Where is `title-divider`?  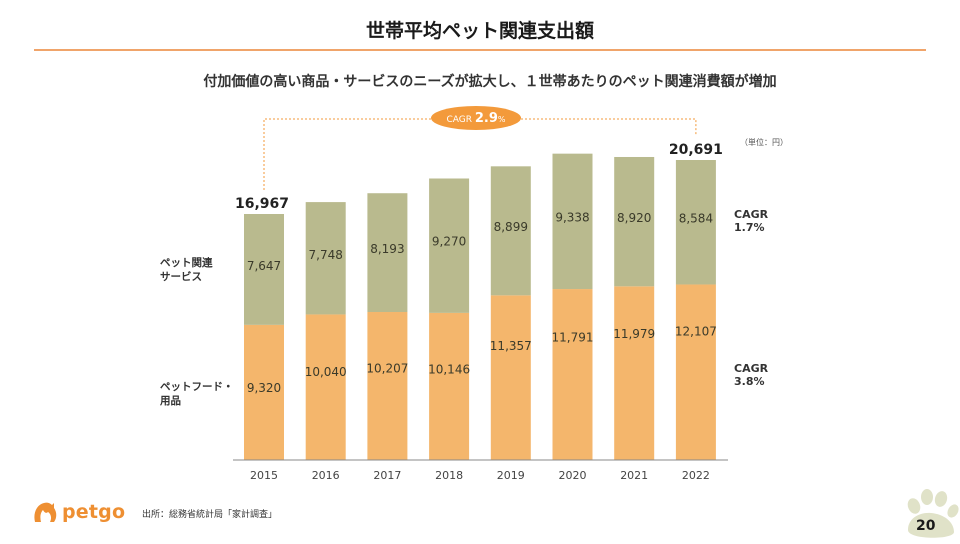
title-divider is located at coordinates (480, 50).